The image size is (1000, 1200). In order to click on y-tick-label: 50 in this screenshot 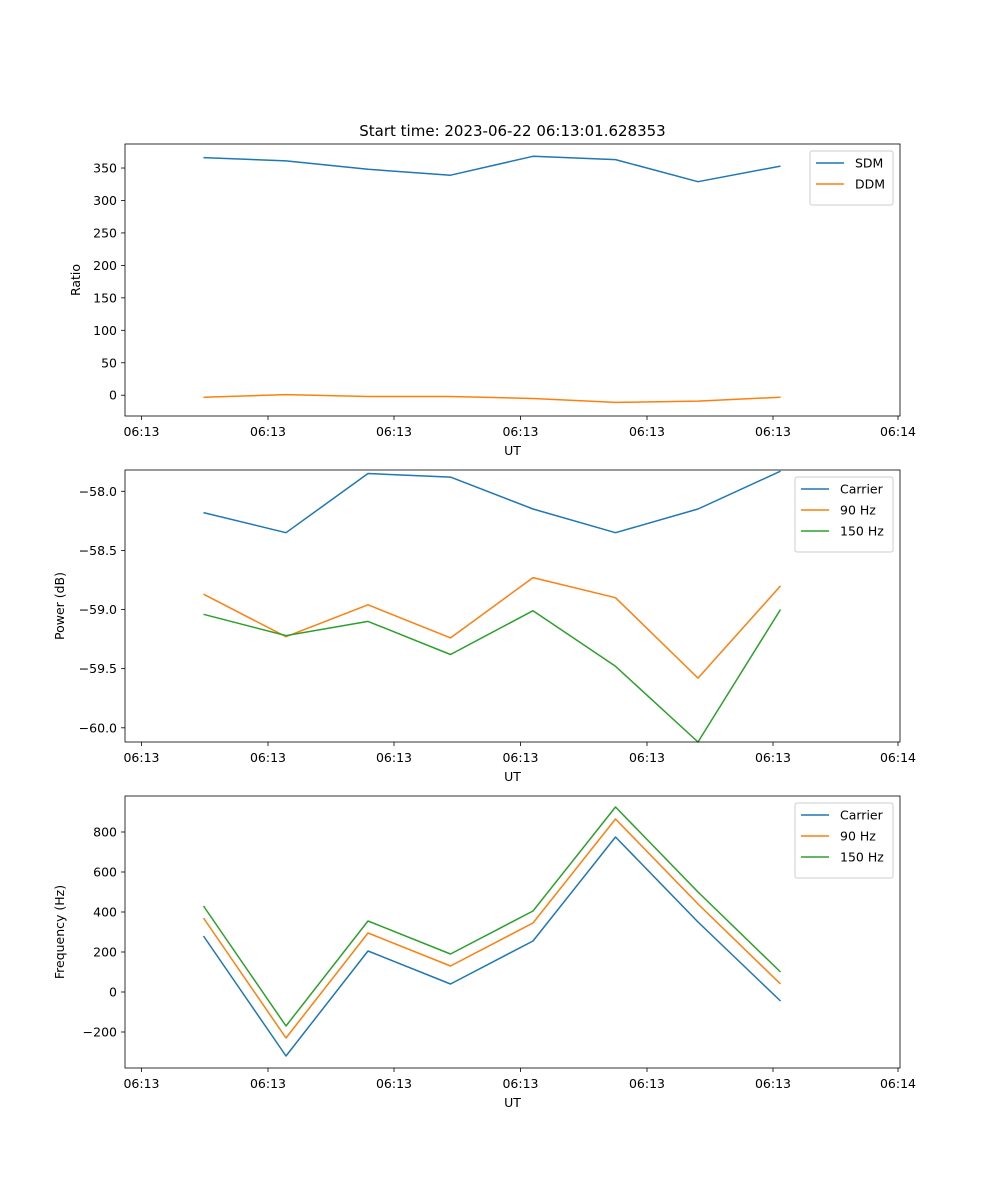, I will do `click(109, 362)`.